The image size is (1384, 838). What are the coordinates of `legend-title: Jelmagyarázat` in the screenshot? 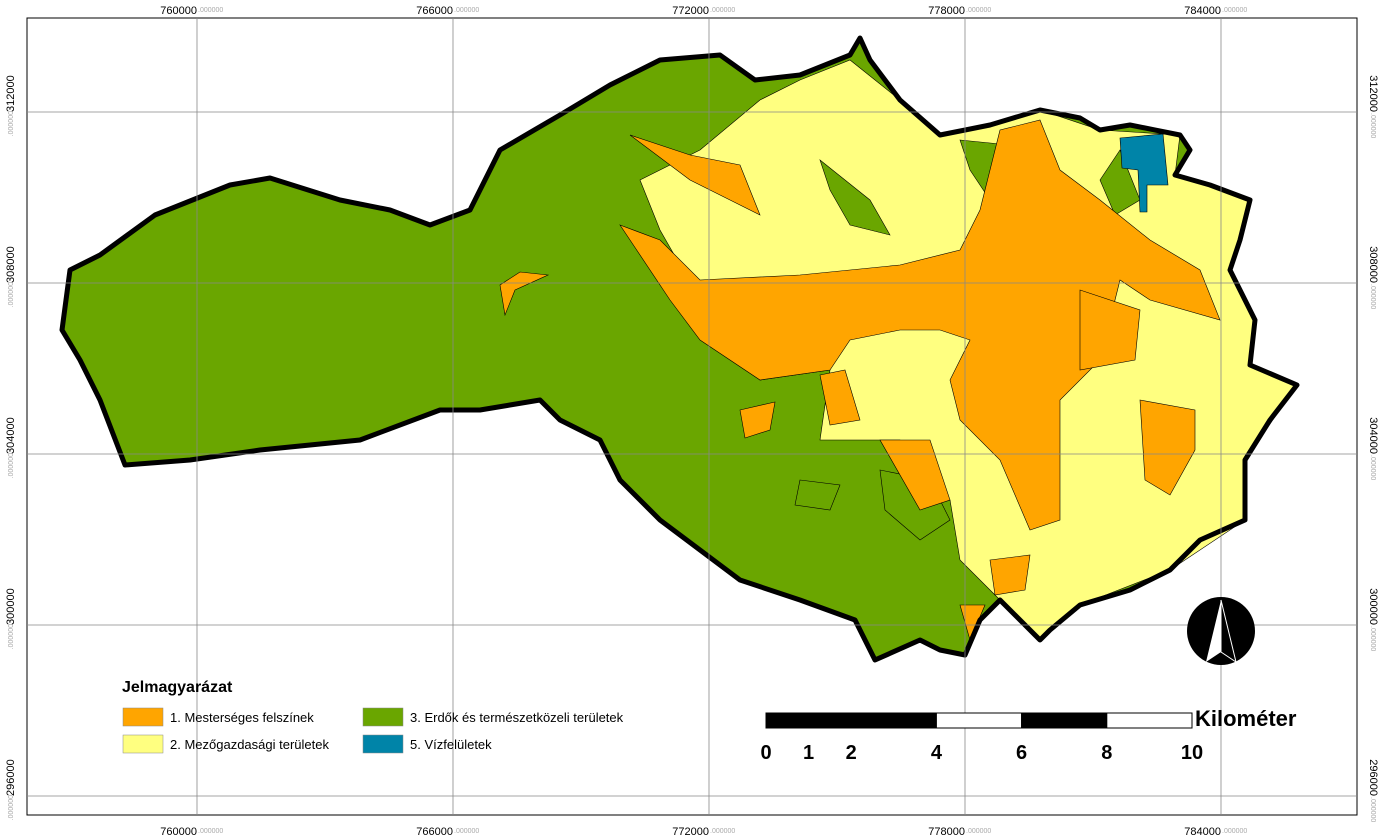 It's located at (177, 687).